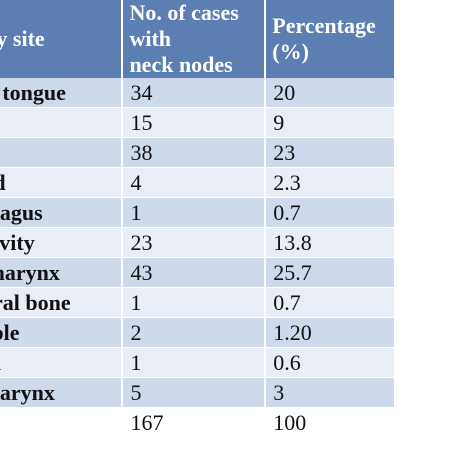  Describe the element at coordinates (194, 332) in the screenshot. I see `cell-cases: 2` at that location.